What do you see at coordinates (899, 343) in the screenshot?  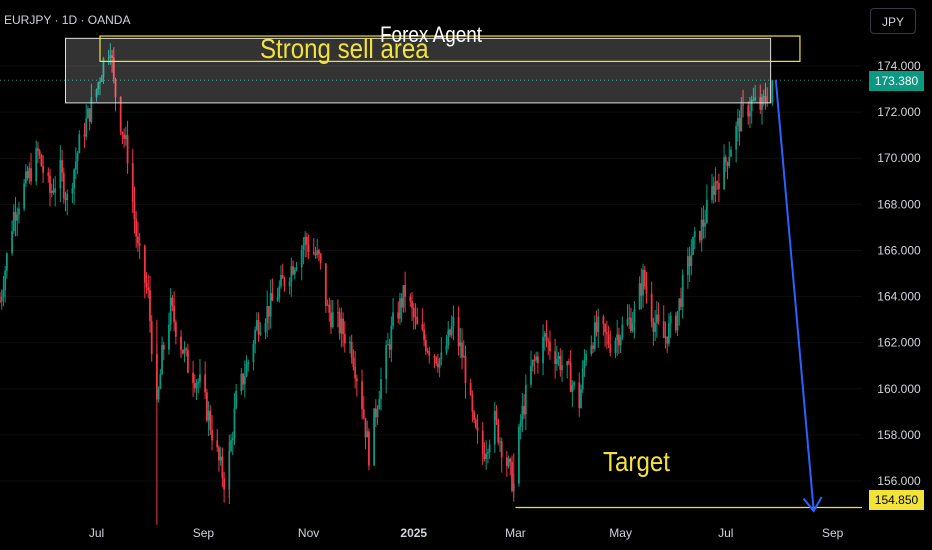 I see `y-tick-label: 162.000` at bounding box center [899, 343].